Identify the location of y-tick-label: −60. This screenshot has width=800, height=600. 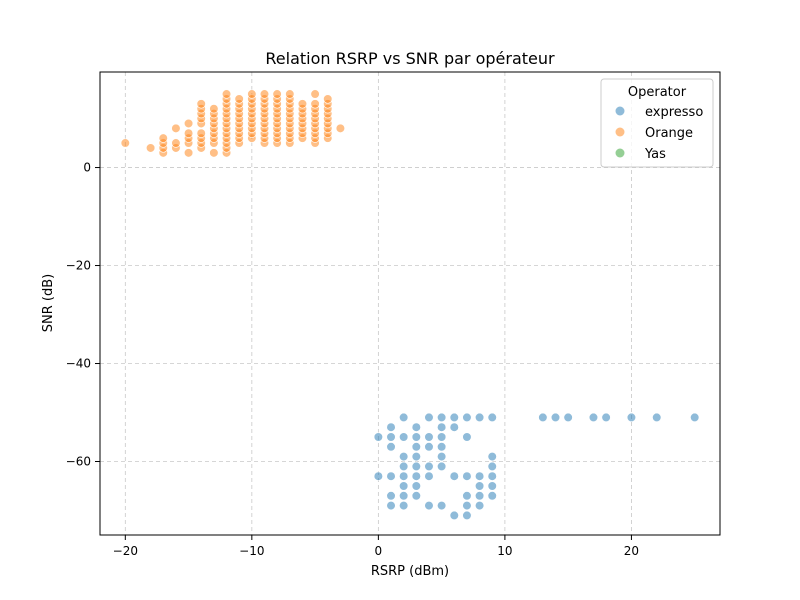
(78, 462).